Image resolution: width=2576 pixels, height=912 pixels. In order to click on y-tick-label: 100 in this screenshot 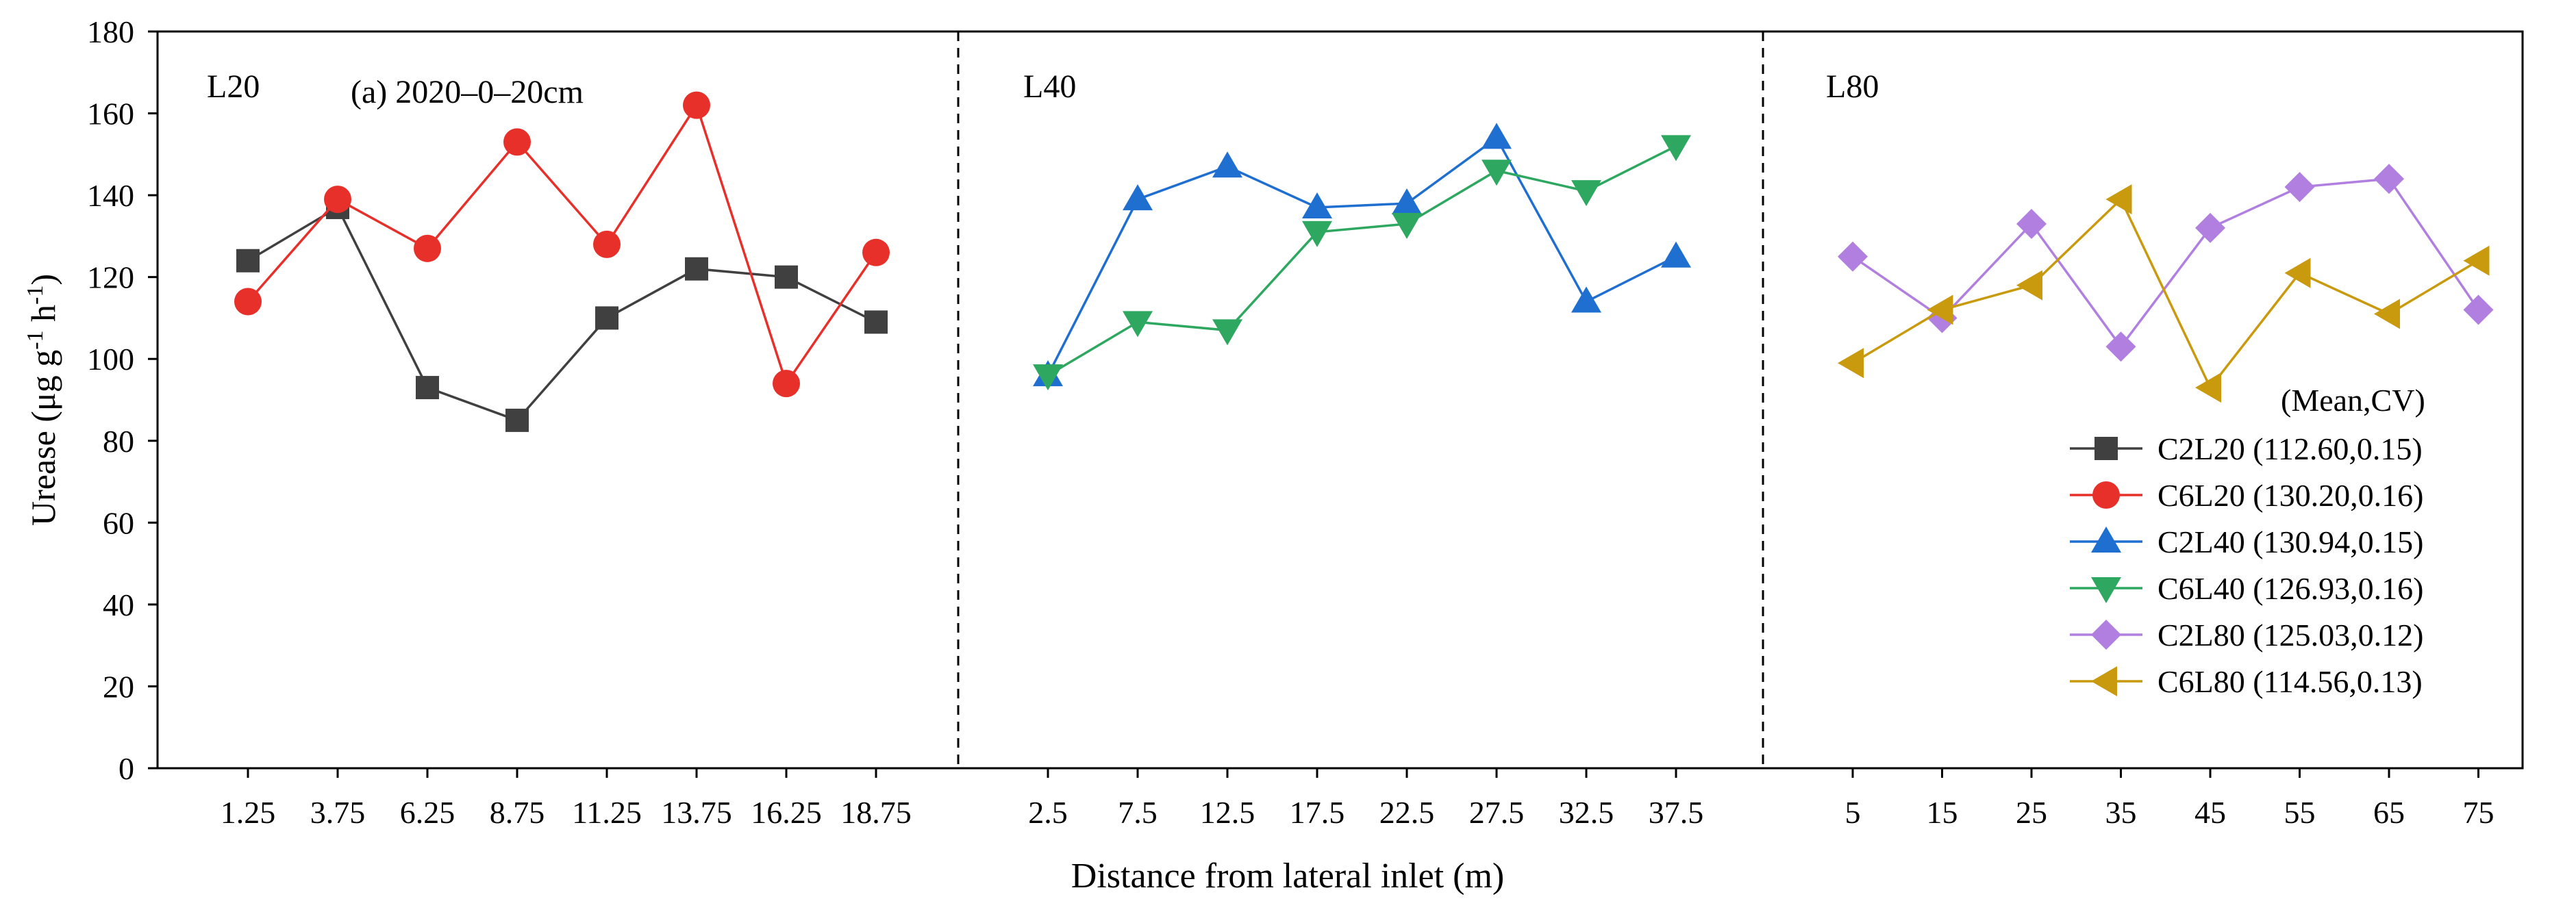, I will do `click(110, 360)`.